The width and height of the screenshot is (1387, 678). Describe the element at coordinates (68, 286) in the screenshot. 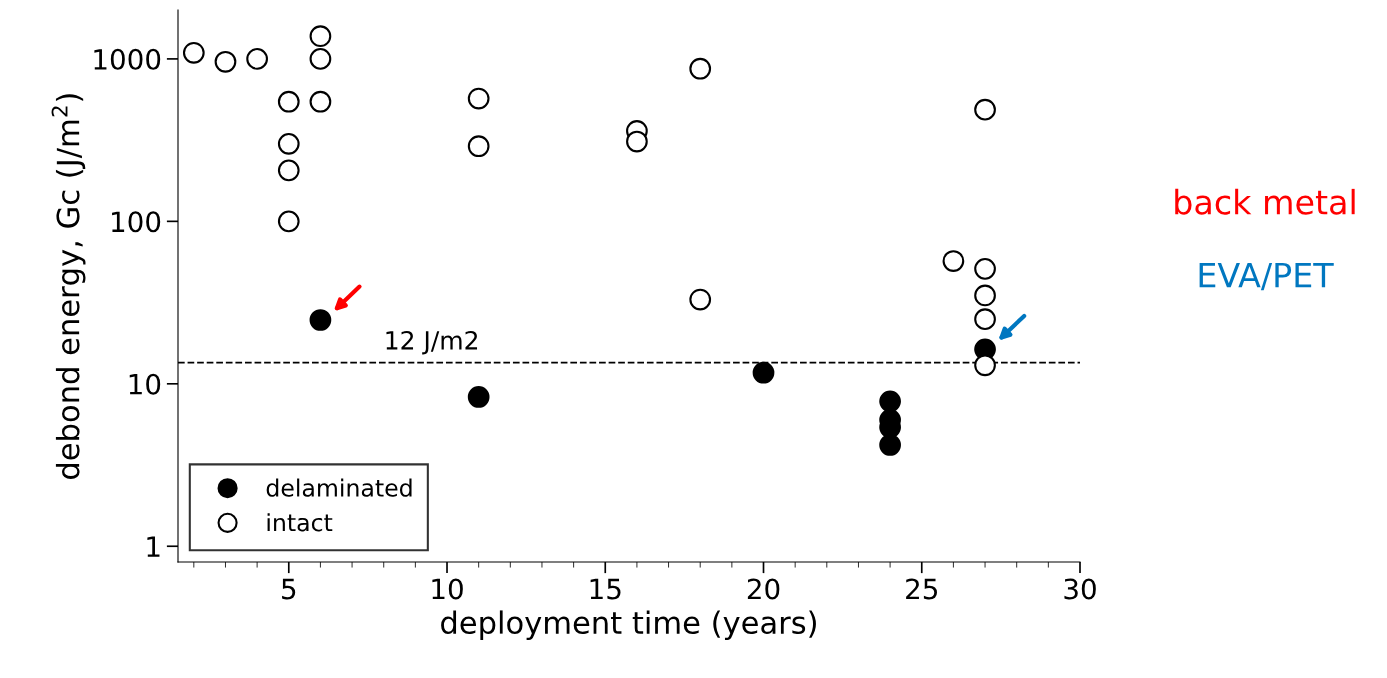

I see `y-axis-title: debond energy, Gc (J/m$^{2}$)` at that location.